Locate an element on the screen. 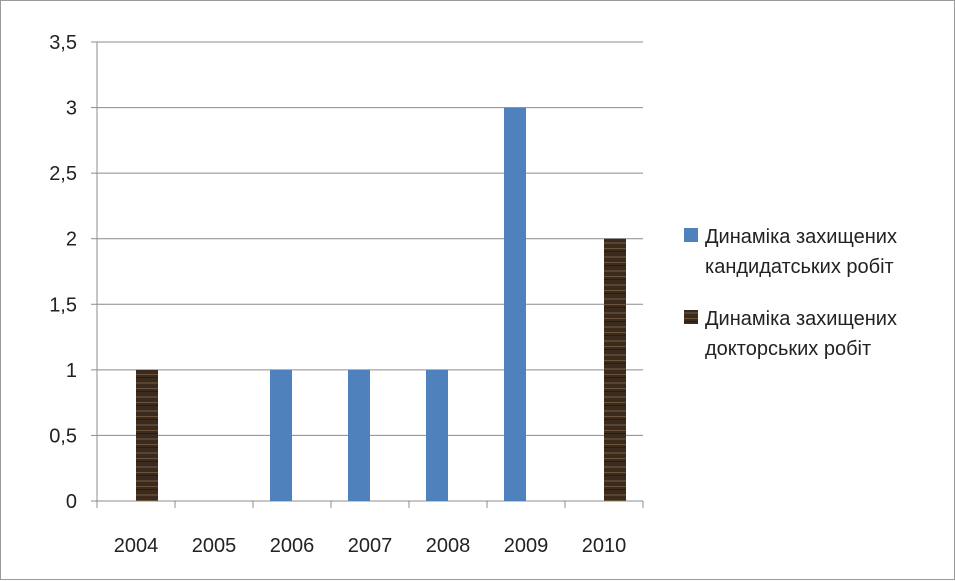 The height and width of the screenshot is (581, 955). x-tick-label: 2007 is located at coordinates (370, 546).